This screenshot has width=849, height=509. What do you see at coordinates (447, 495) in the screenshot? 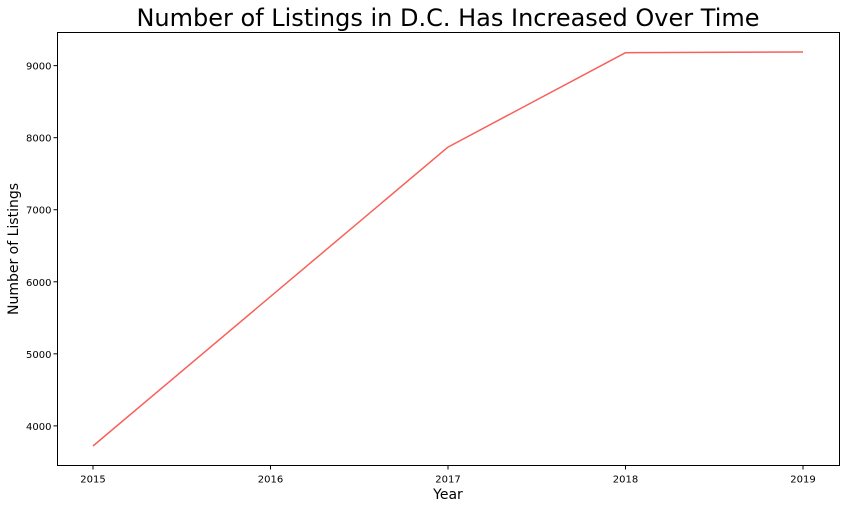
I see `x-axis-label: Year` at bounding box center [447, 495].